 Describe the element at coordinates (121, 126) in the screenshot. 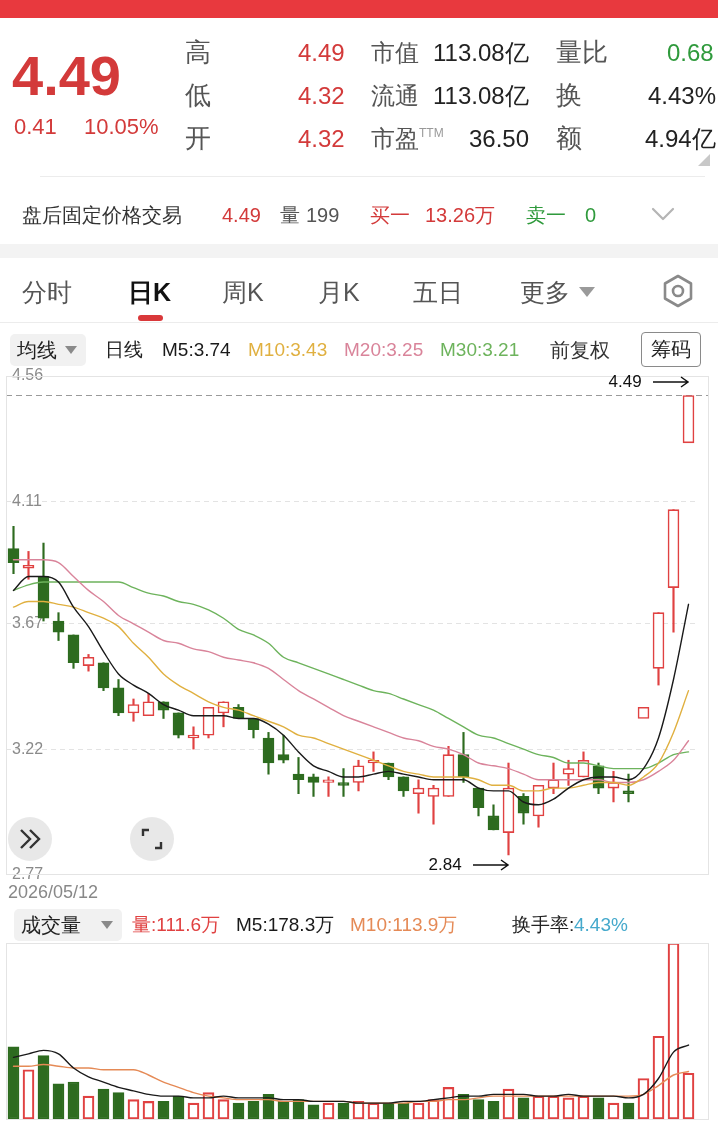

I see `text: 10.05%` at that location.